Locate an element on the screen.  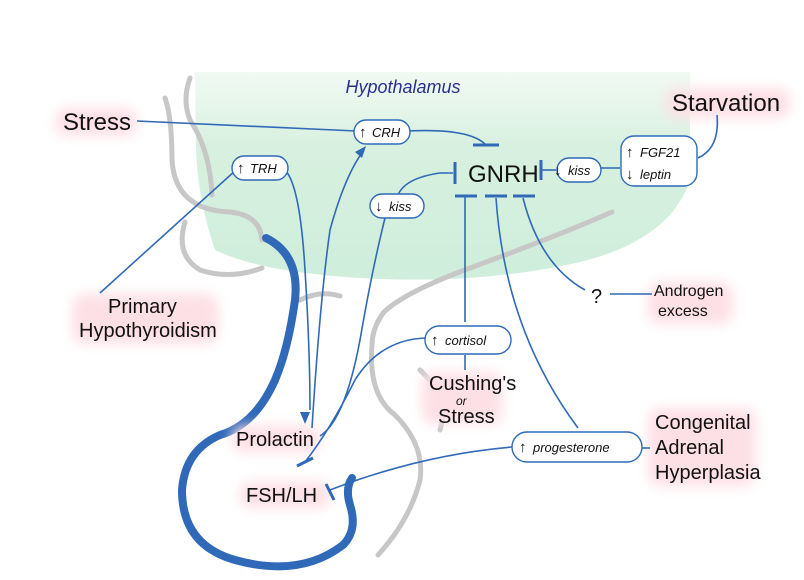
cortisol-text: cortisol is located at coordinates (466, 340).